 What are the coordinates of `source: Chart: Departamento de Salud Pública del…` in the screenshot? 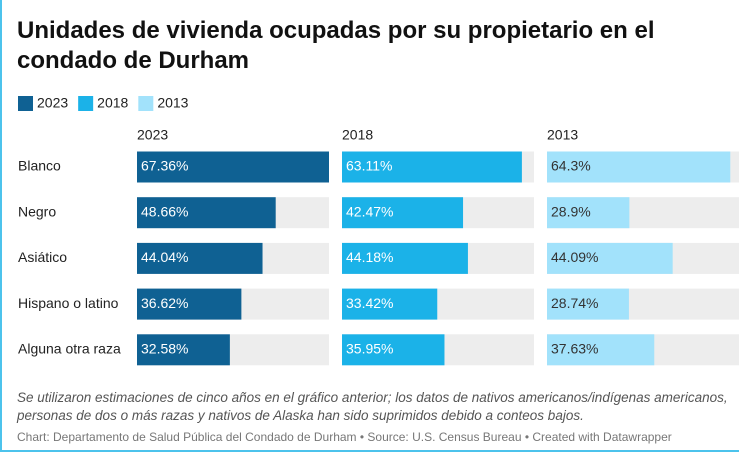 It's located at (344, 437).